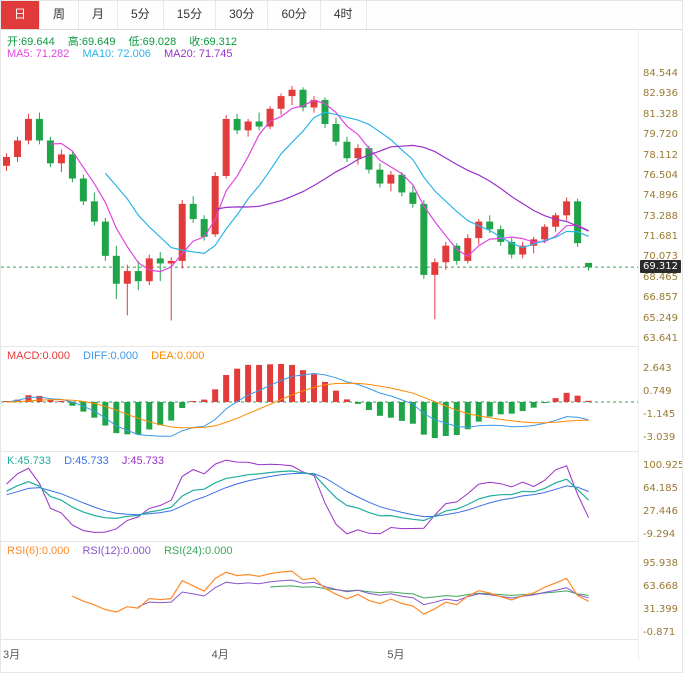  Describe the element at coordinates (660, 511) in the screenshot. I see `y-axis-tick: 27.446` at that location.